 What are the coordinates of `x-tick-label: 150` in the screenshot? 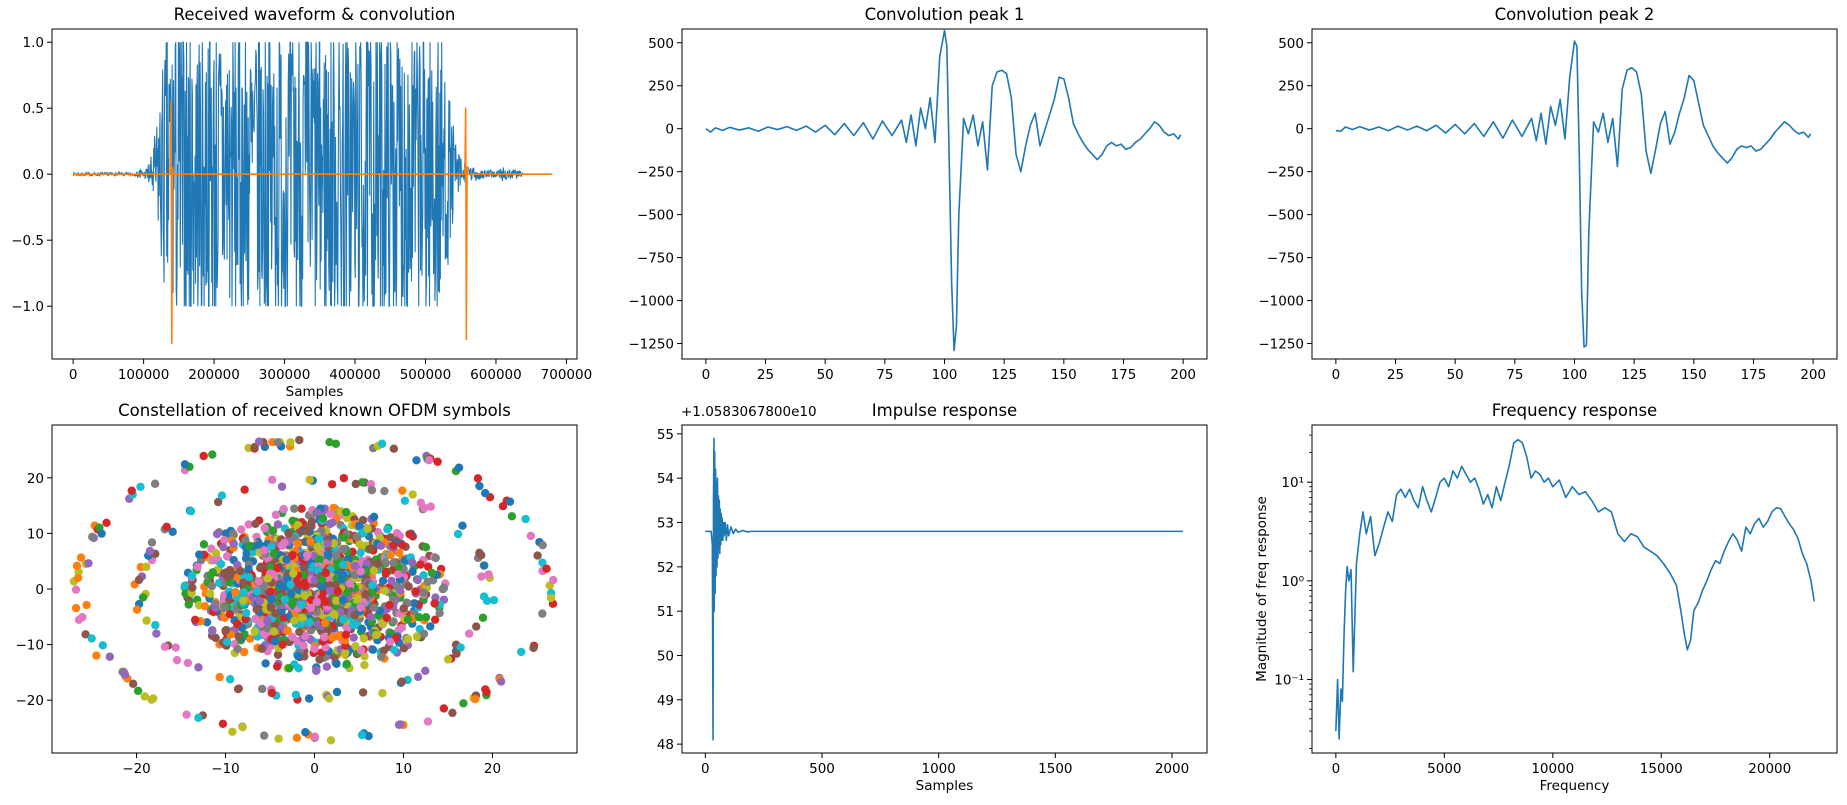 It's located at (1694, 375).